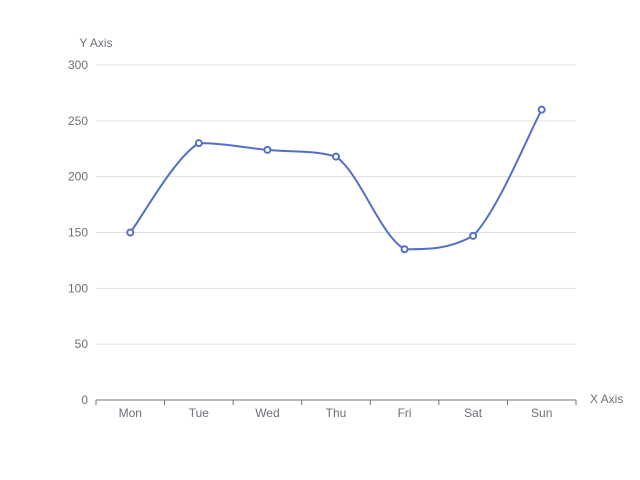 The height and width of the screenshot is (480, 640). Describe the element at coordinates (473, 413) in the screenshot. I see `x-tick-label: Sat` at that location.